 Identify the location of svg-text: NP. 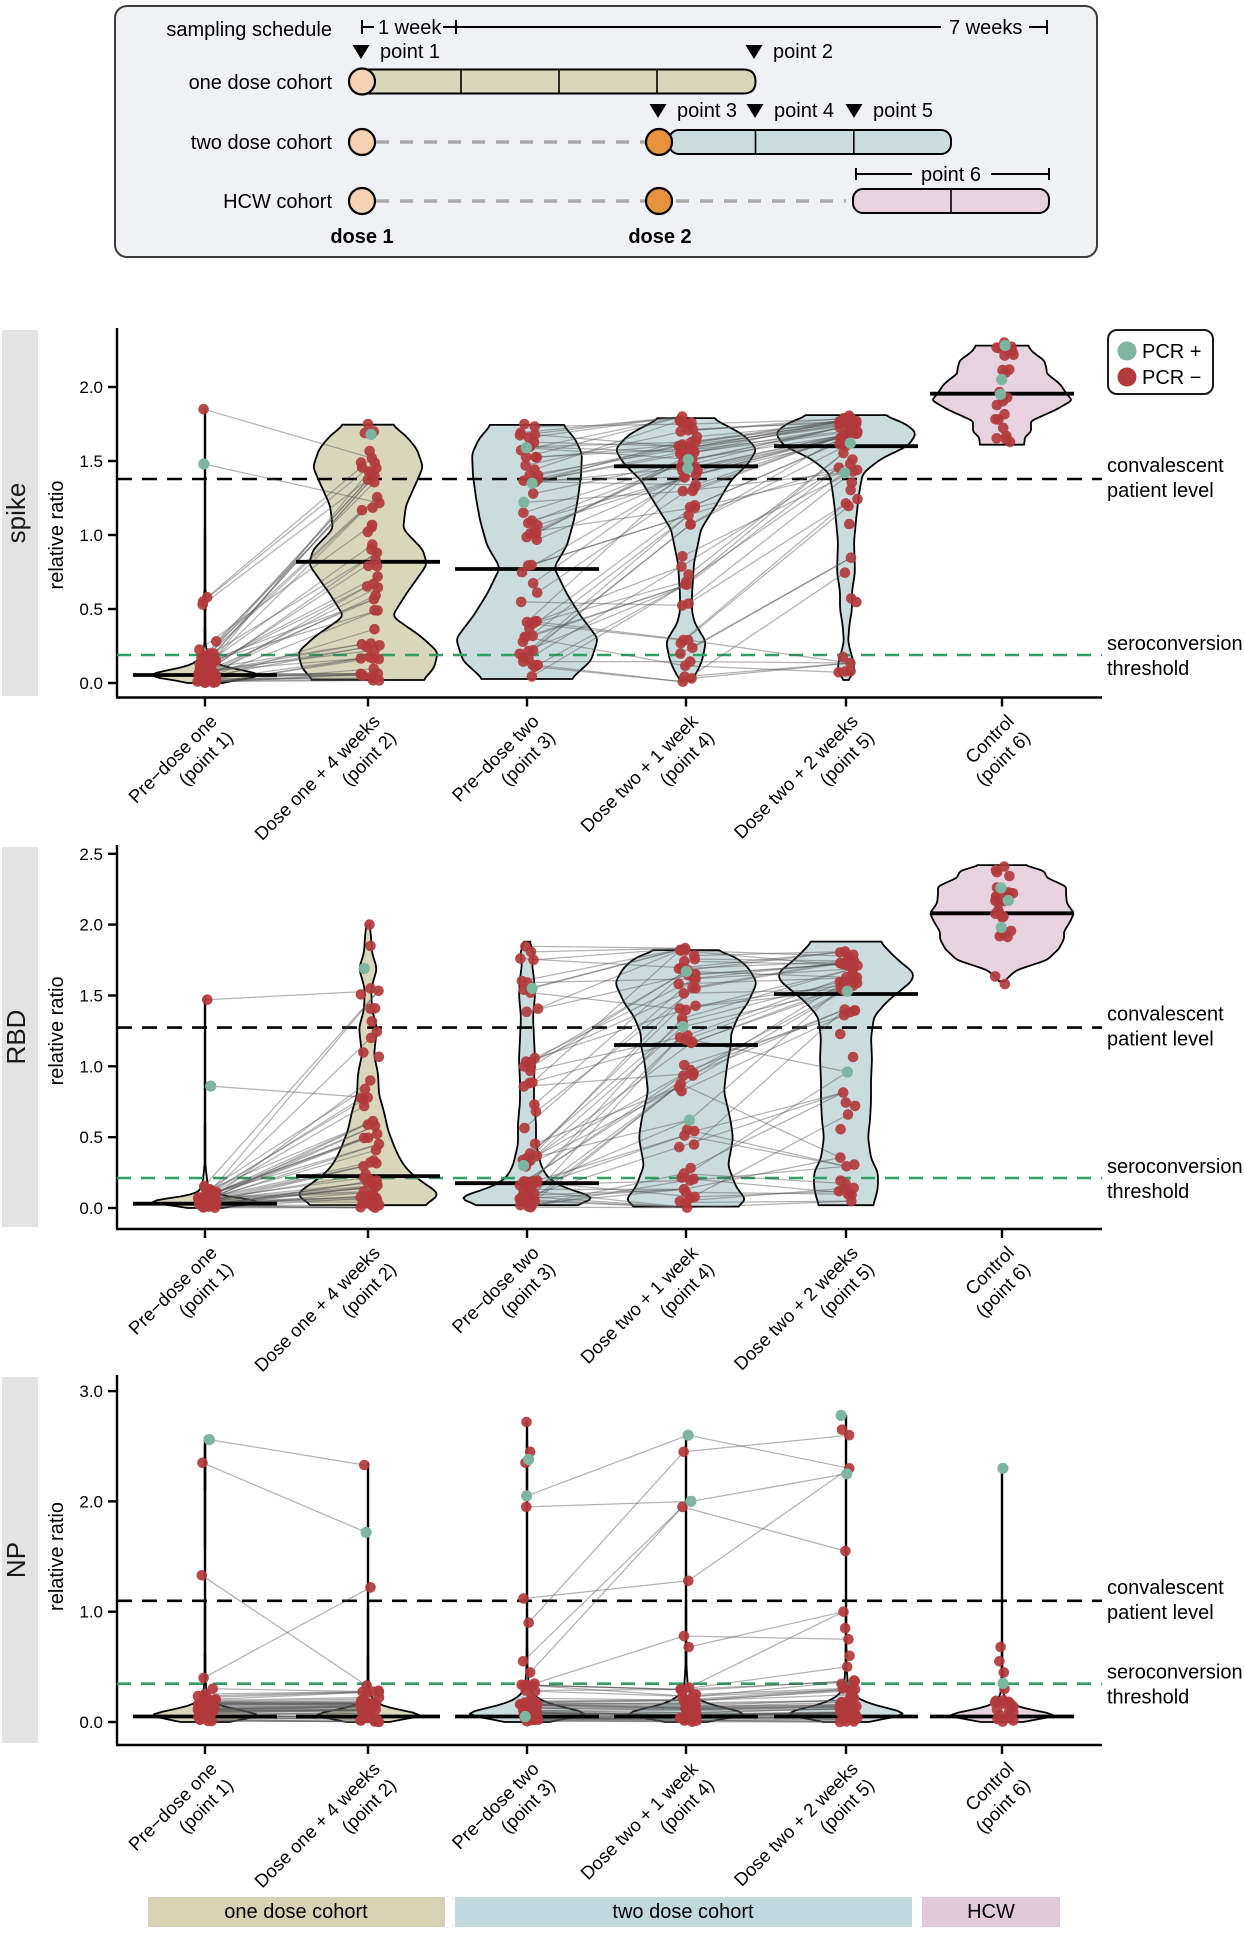
(16, 1560).